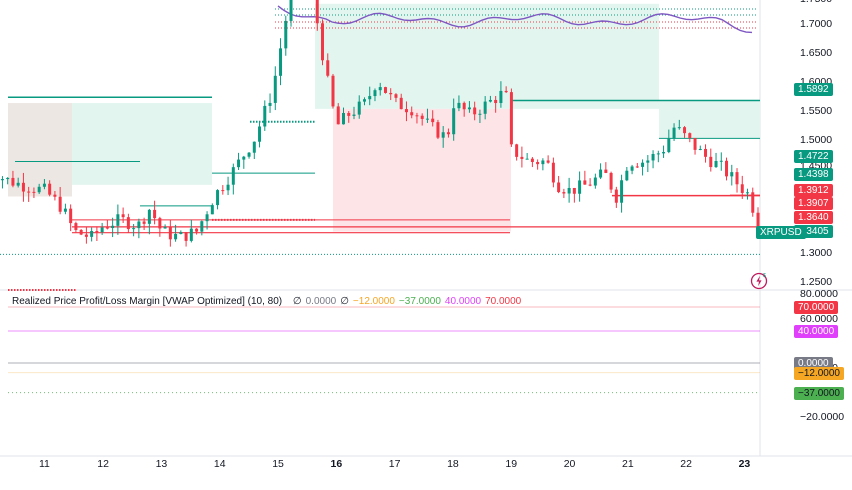 The image size is (852, 490). Describe the element at coordinates (419, 301) in the screenshot. I see `indicator-value: −37.0000` at that location.